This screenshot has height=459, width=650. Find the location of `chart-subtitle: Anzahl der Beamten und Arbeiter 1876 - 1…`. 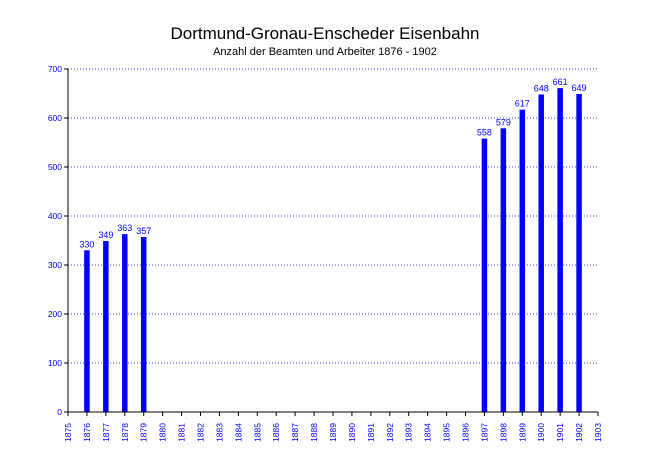

chart-subtitle: Anzahl der Beamten und Arbeiter 1876 - 1… is located at coordinates (325, 52).